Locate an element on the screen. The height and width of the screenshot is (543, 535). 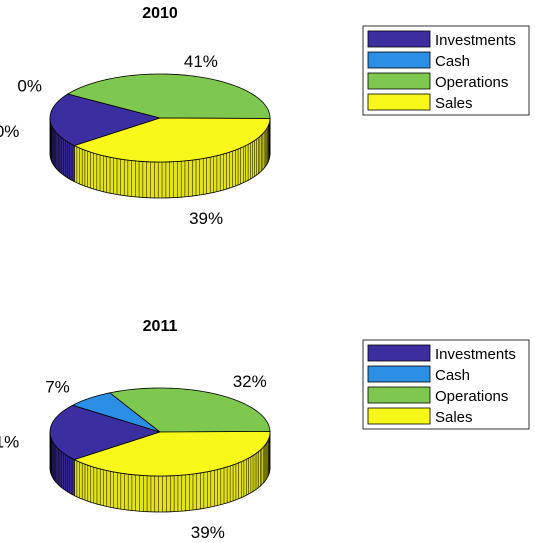
pct-label-operations: 41% is located at coordinates (201, 61).